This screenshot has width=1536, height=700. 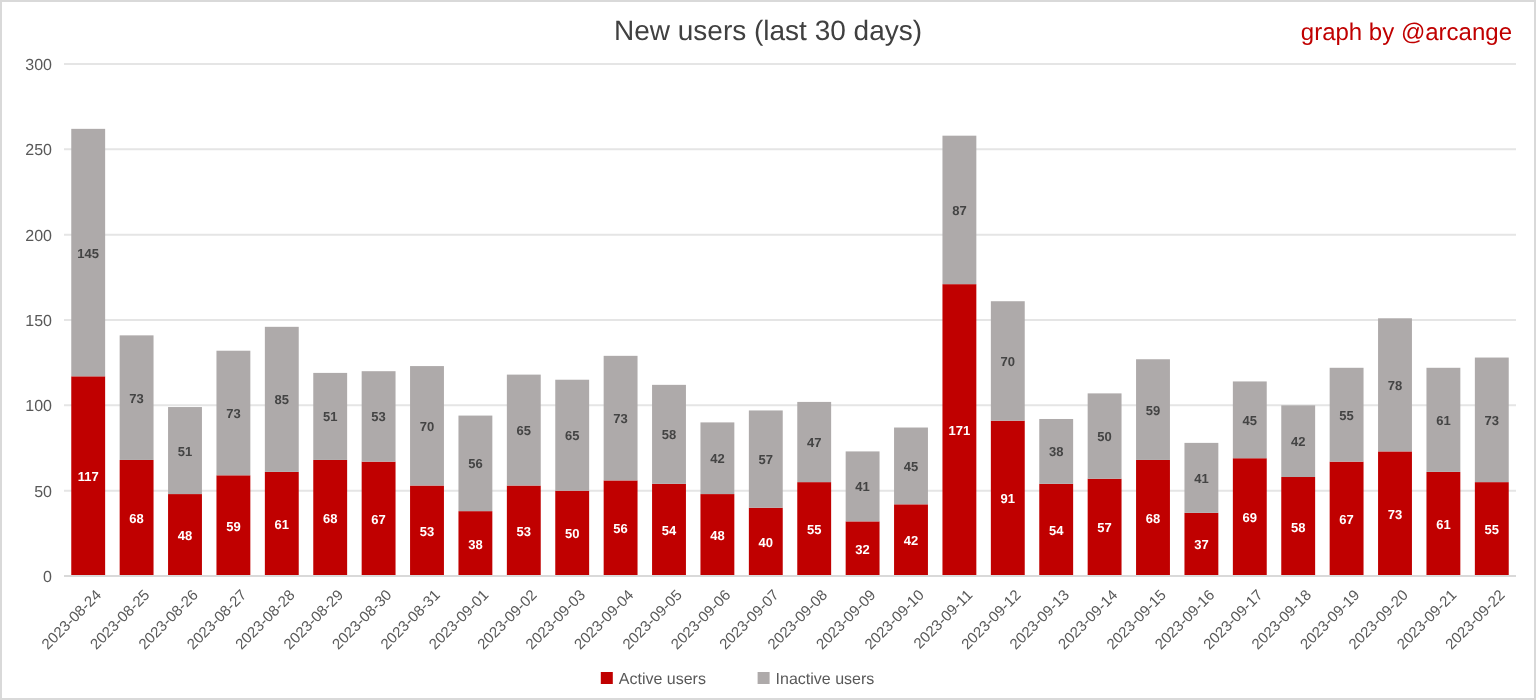 What do you see at coordinates (48, 577) in the screenshot?
I see `y-tick-label: 0` at bounding box center [48, 577].